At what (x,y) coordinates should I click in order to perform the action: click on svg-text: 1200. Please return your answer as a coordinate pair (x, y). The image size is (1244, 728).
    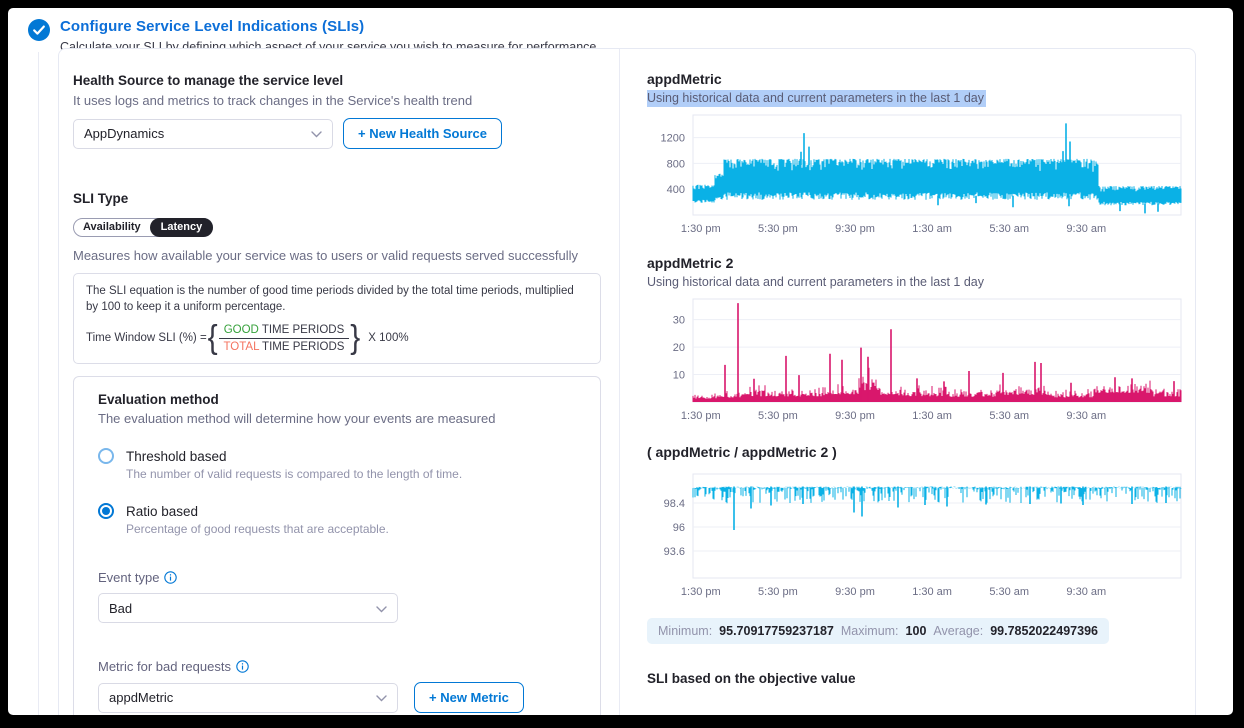
    Looking at the image, I should click on (673, 139).